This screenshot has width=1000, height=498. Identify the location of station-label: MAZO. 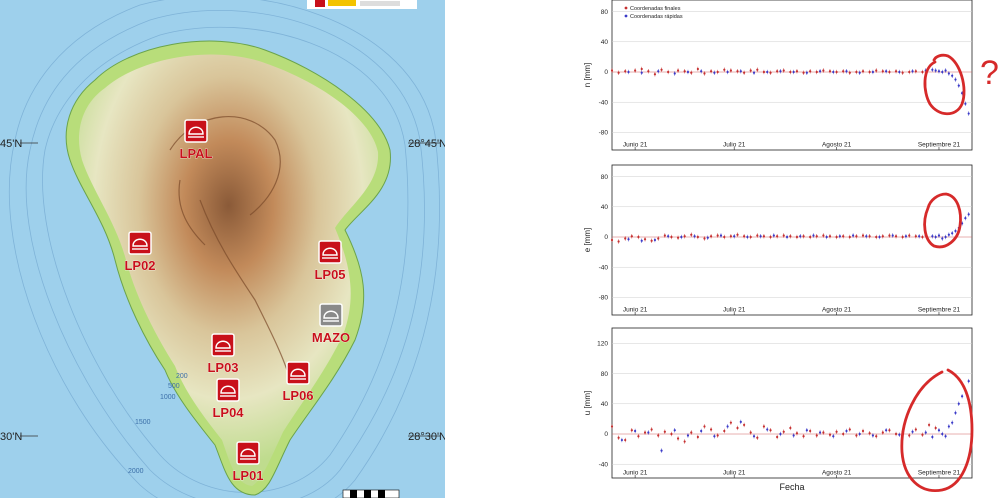
(331, 337).